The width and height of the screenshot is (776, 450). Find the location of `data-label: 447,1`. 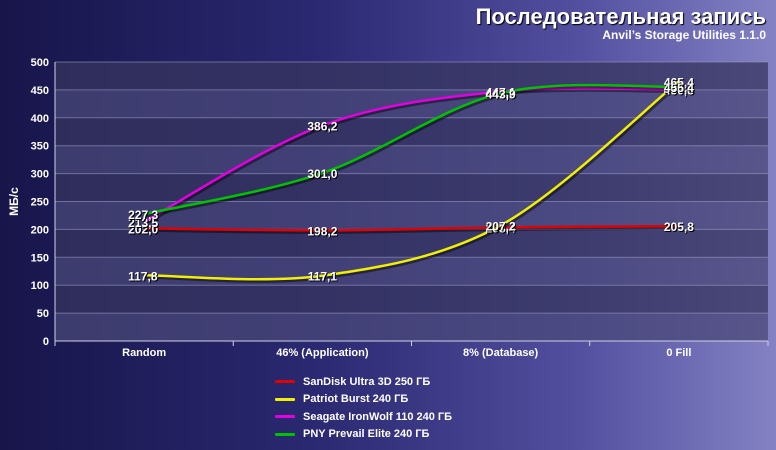

data-label: 447,1 is located at coordinates (501, 93).